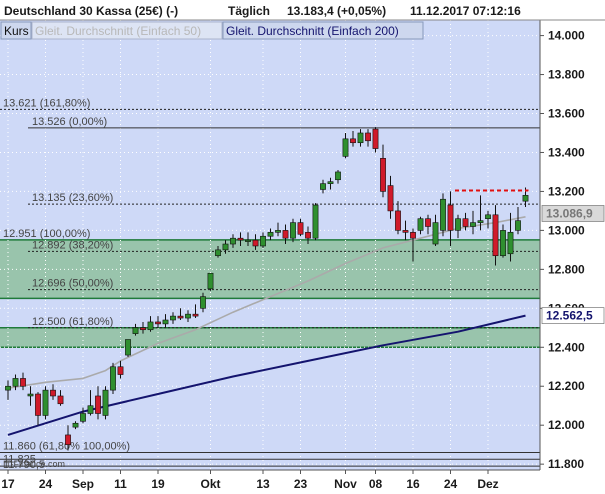 The image size is (605, 494). Describe the element at coordinates (566, 114) in the screenshot. I see `y-tick-label: 13.600` at that location.